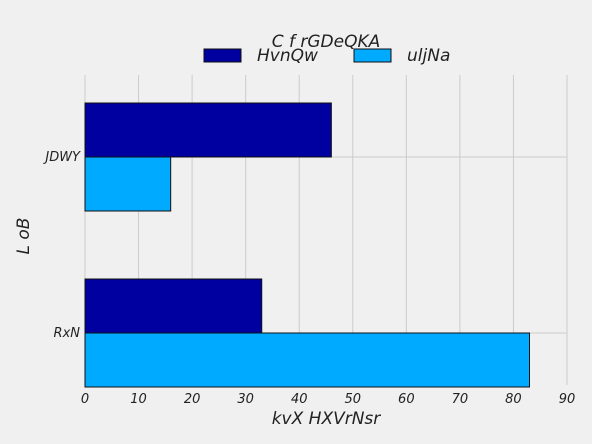 The height and width of the screenshot is (444, 592). Describe the element at coordinates (299, 399) in the screenshot. I see `x-tick-label: 40` at that location.